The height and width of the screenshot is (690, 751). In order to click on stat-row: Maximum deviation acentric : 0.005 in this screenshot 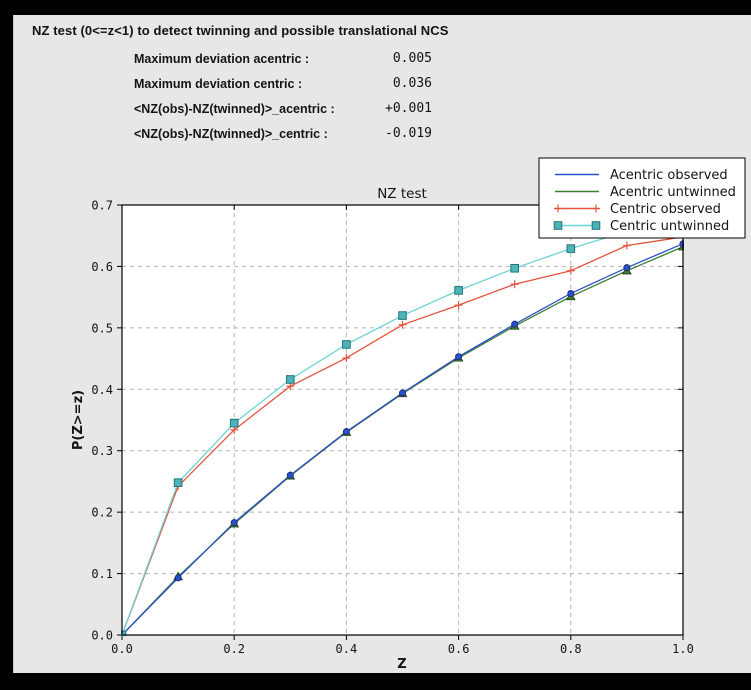, I will do `click(283, 59)`.